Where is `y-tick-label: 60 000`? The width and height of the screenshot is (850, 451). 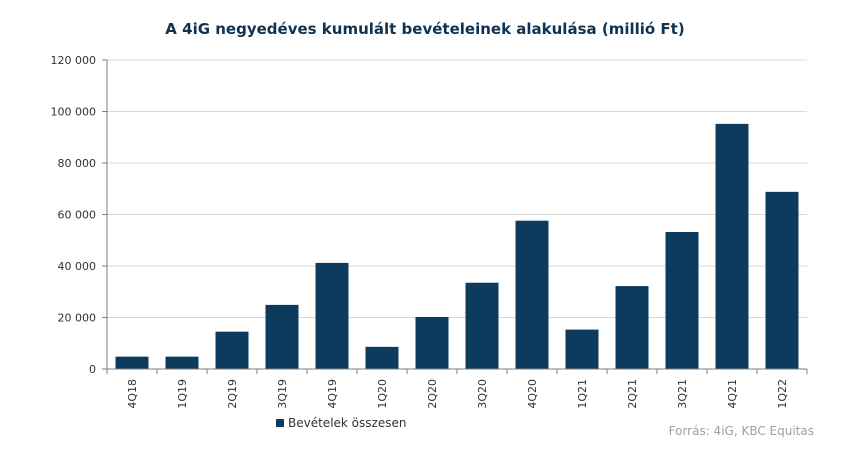
y-tick-label: 60 000 is located at coordinates (77, 215).